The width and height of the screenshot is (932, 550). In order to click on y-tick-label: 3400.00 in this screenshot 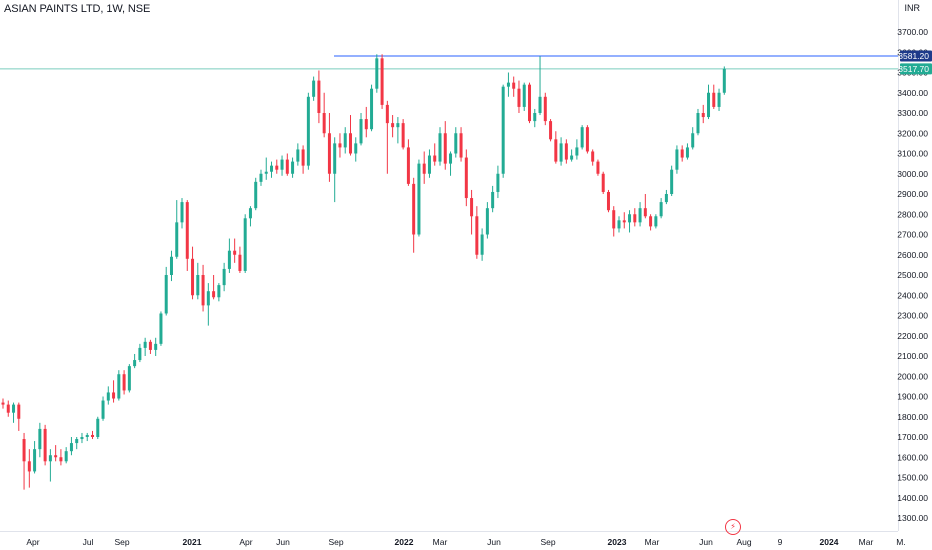, I will do `click(912, 93)`.